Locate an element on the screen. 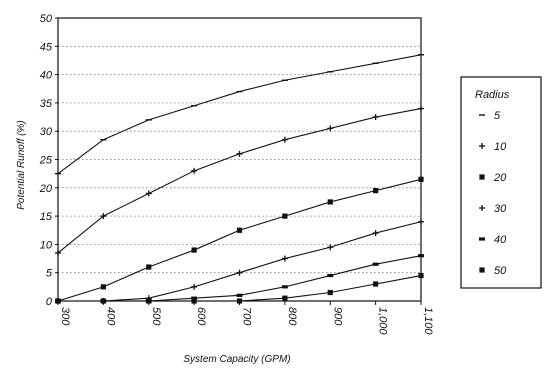  x-tick-label: 700 is located at coordinates (247, 316).